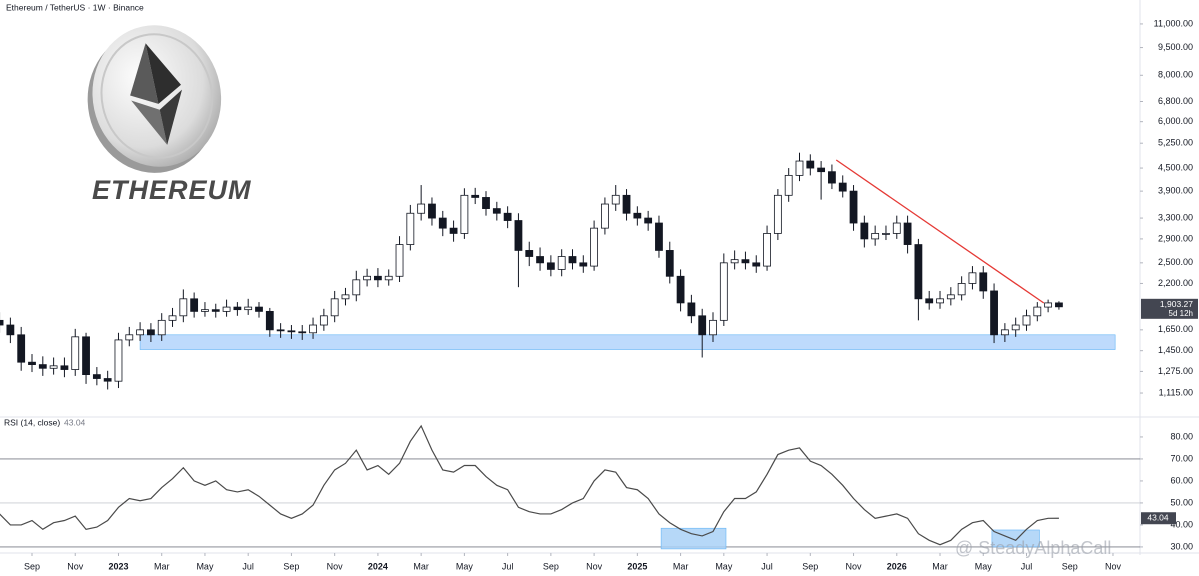 Image resolution: width=1199 pixels, height=576 pixels. Describe the element at coordinates (637, 566) in the screenshot. I see `x-tick-label: 2025` at that location.